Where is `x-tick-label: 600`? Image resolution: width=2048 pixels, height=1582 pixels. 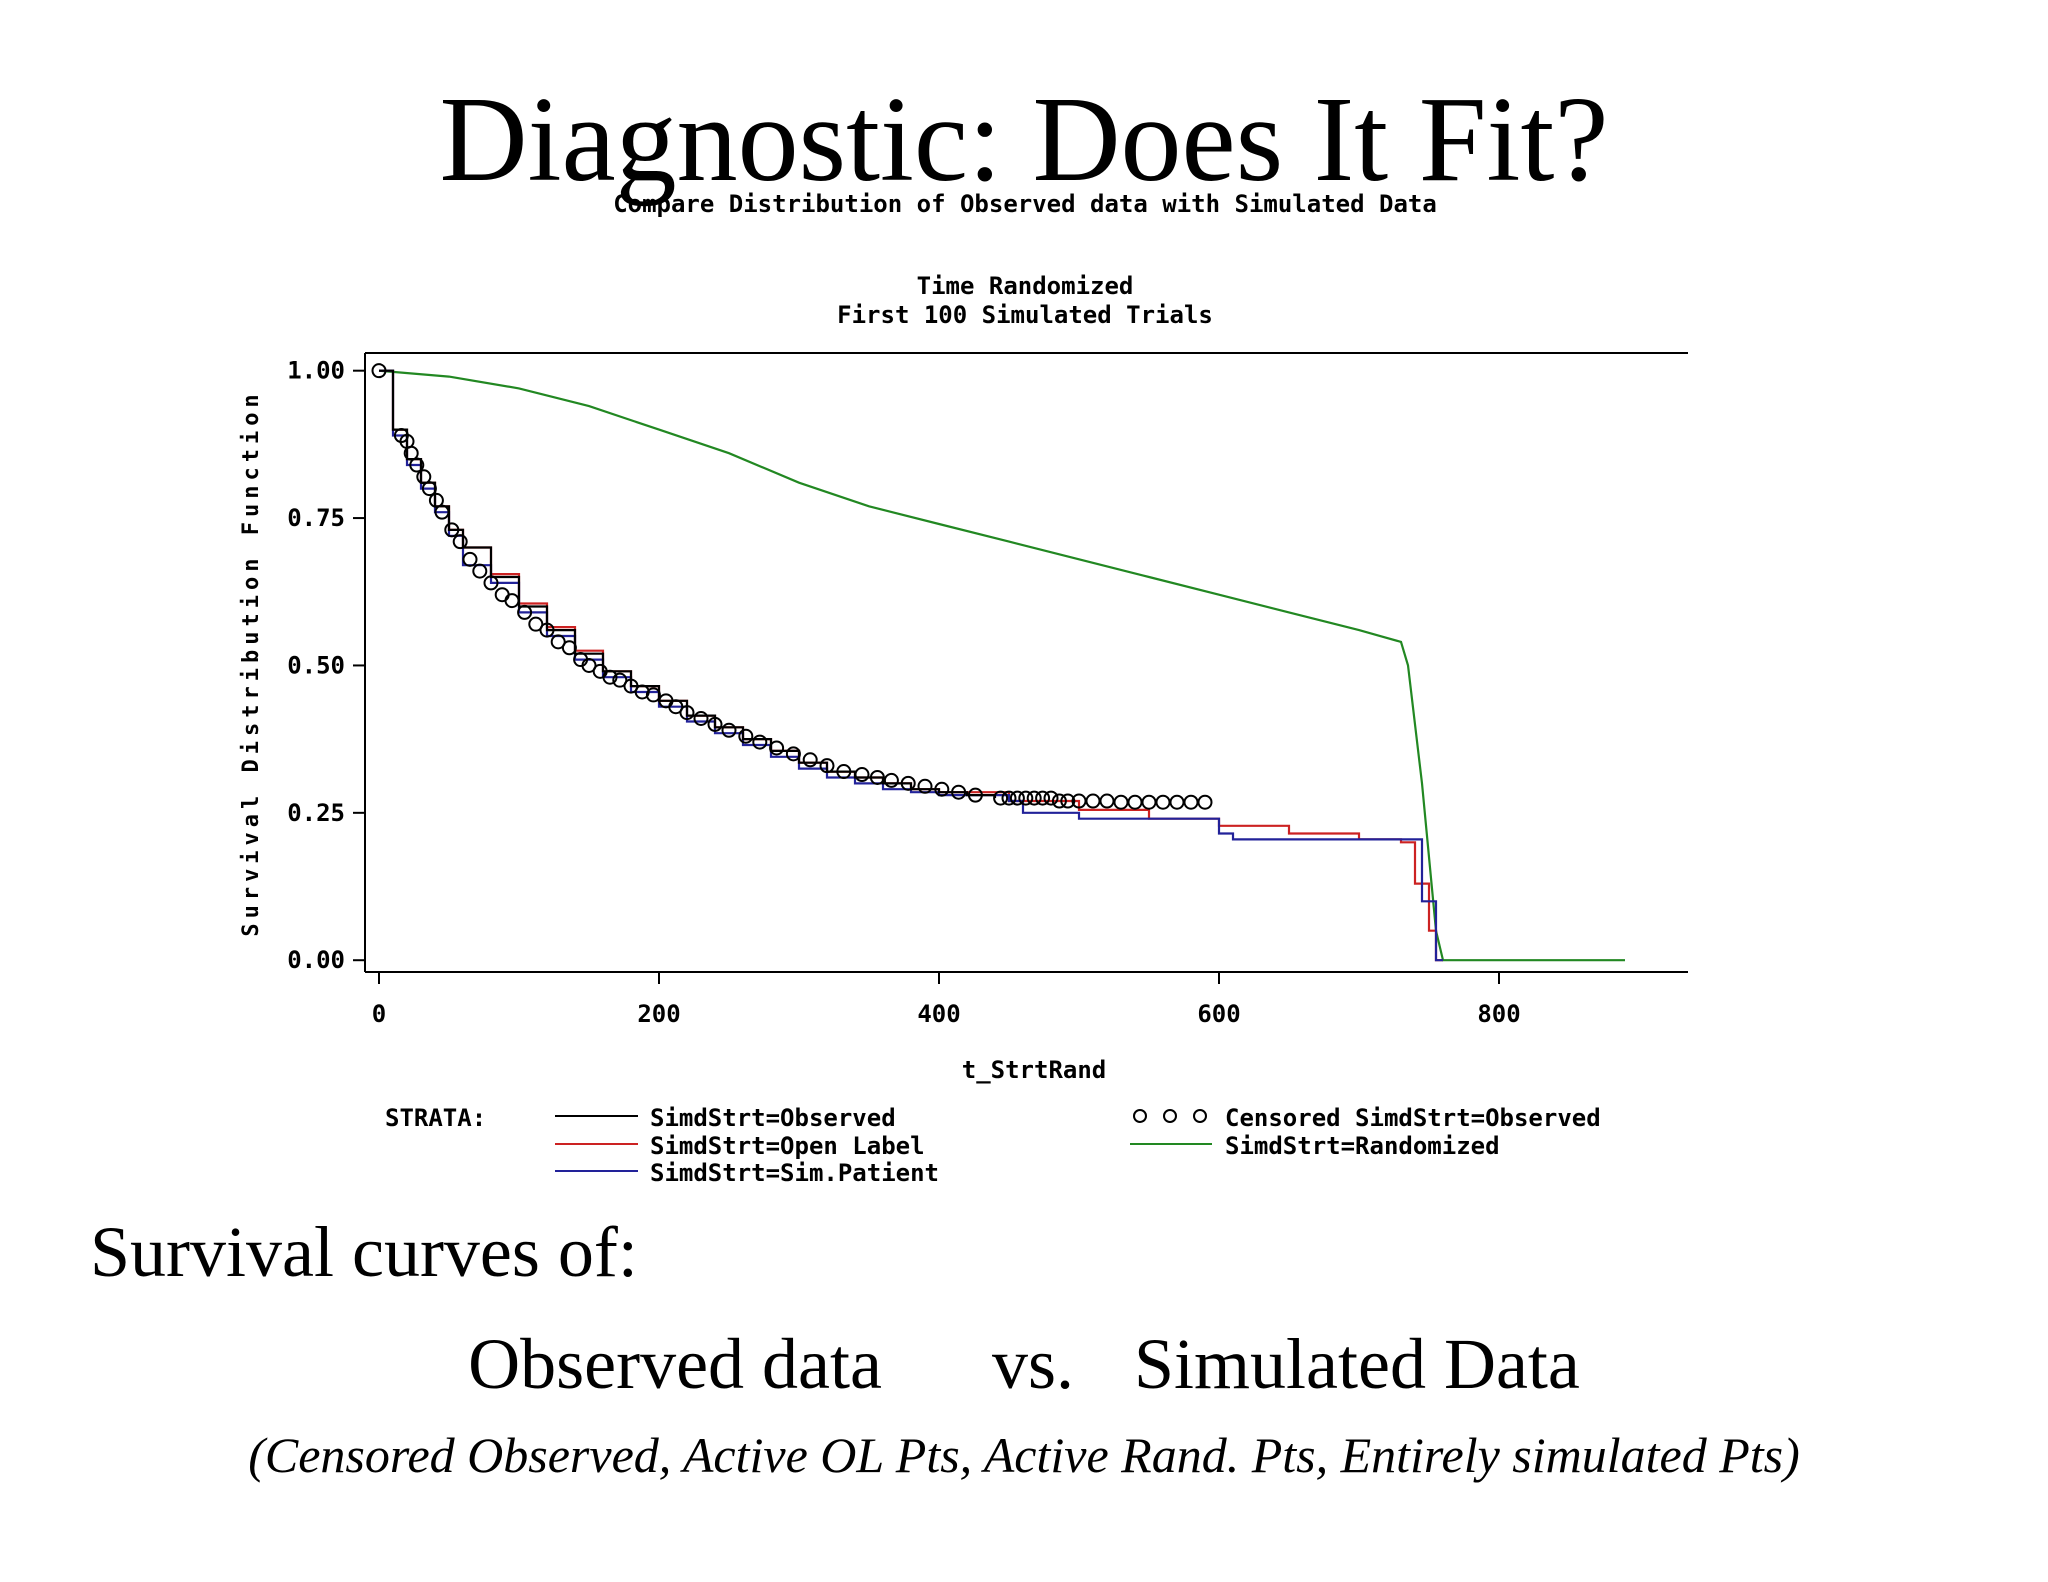
x-tick-label: 600 is located at coordinates (1218, 1014).